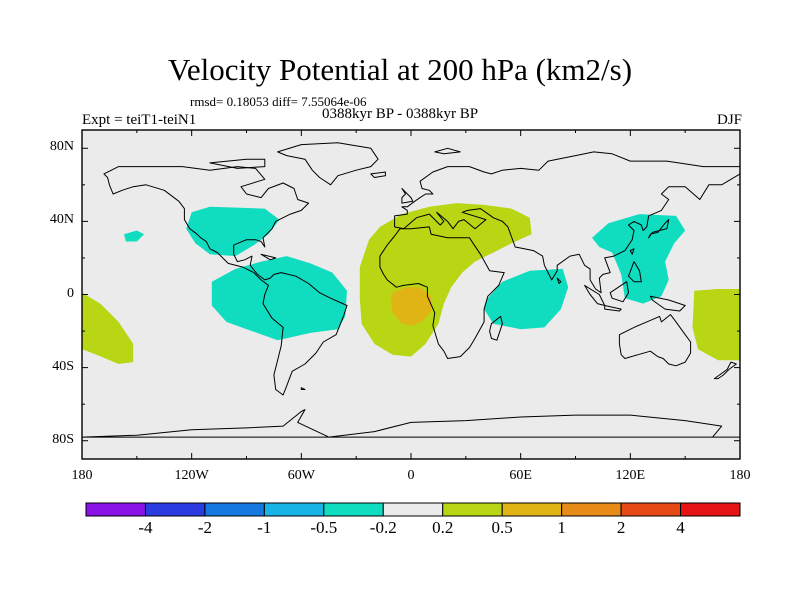  What do you see at coordinates (400, 114) in the screenshot?
I see `period-label: 0388kyr BP - 0388kyr BP` at bounding box center [400, 114].